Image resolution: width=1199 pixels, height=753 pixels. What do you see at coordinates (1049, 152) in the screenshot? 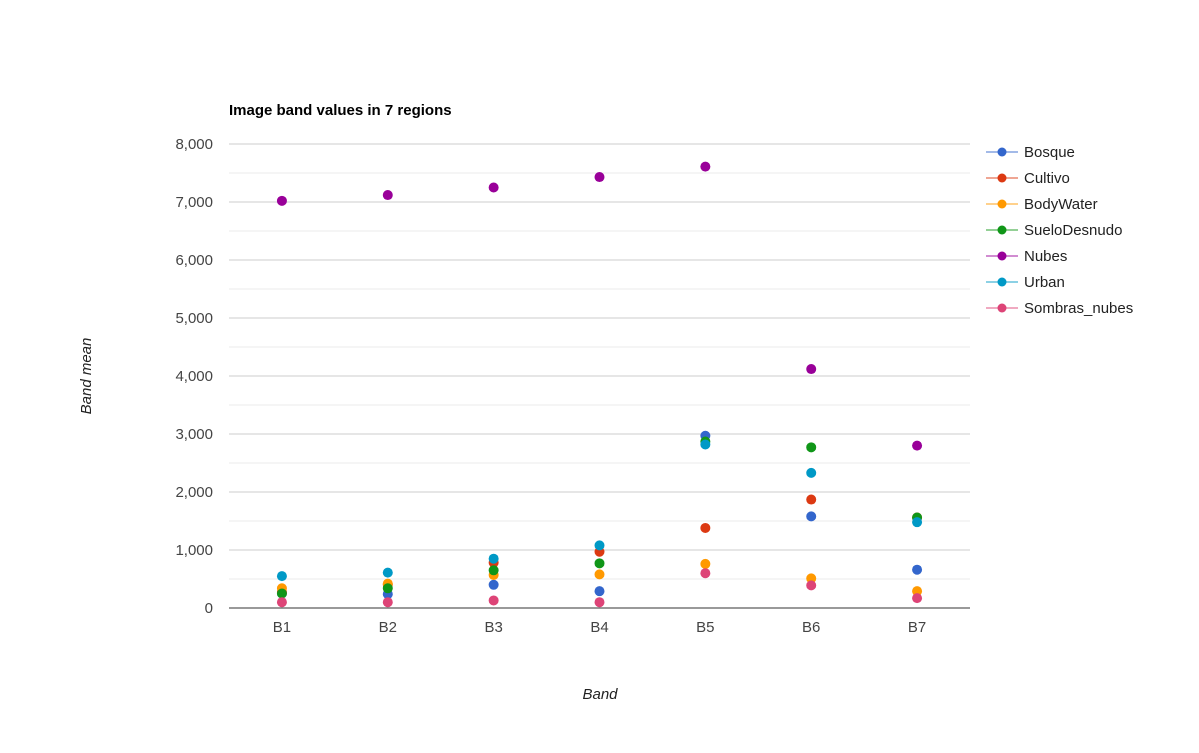
I see `legend-label: Bosque` at bounding box center [1049, 152].